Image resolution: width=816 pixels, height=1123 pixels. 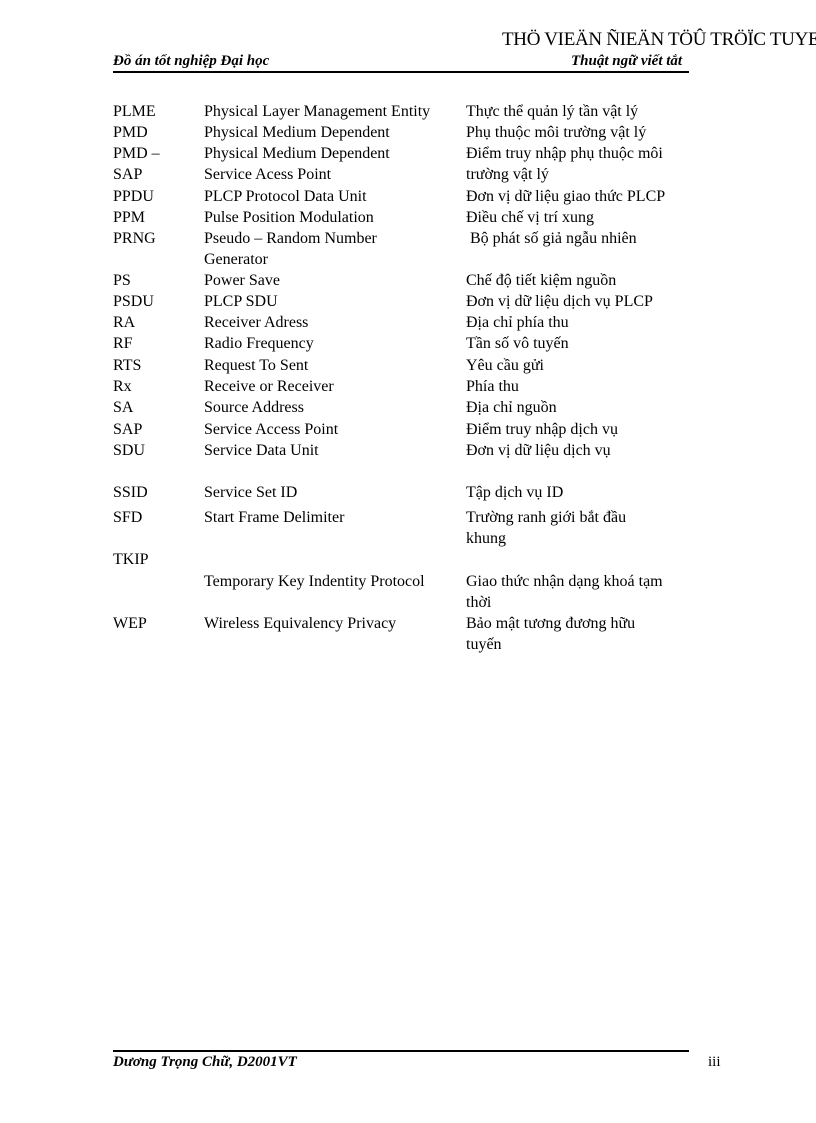 I want to click on term: Service Data Unit, so click(x=261, y=450).